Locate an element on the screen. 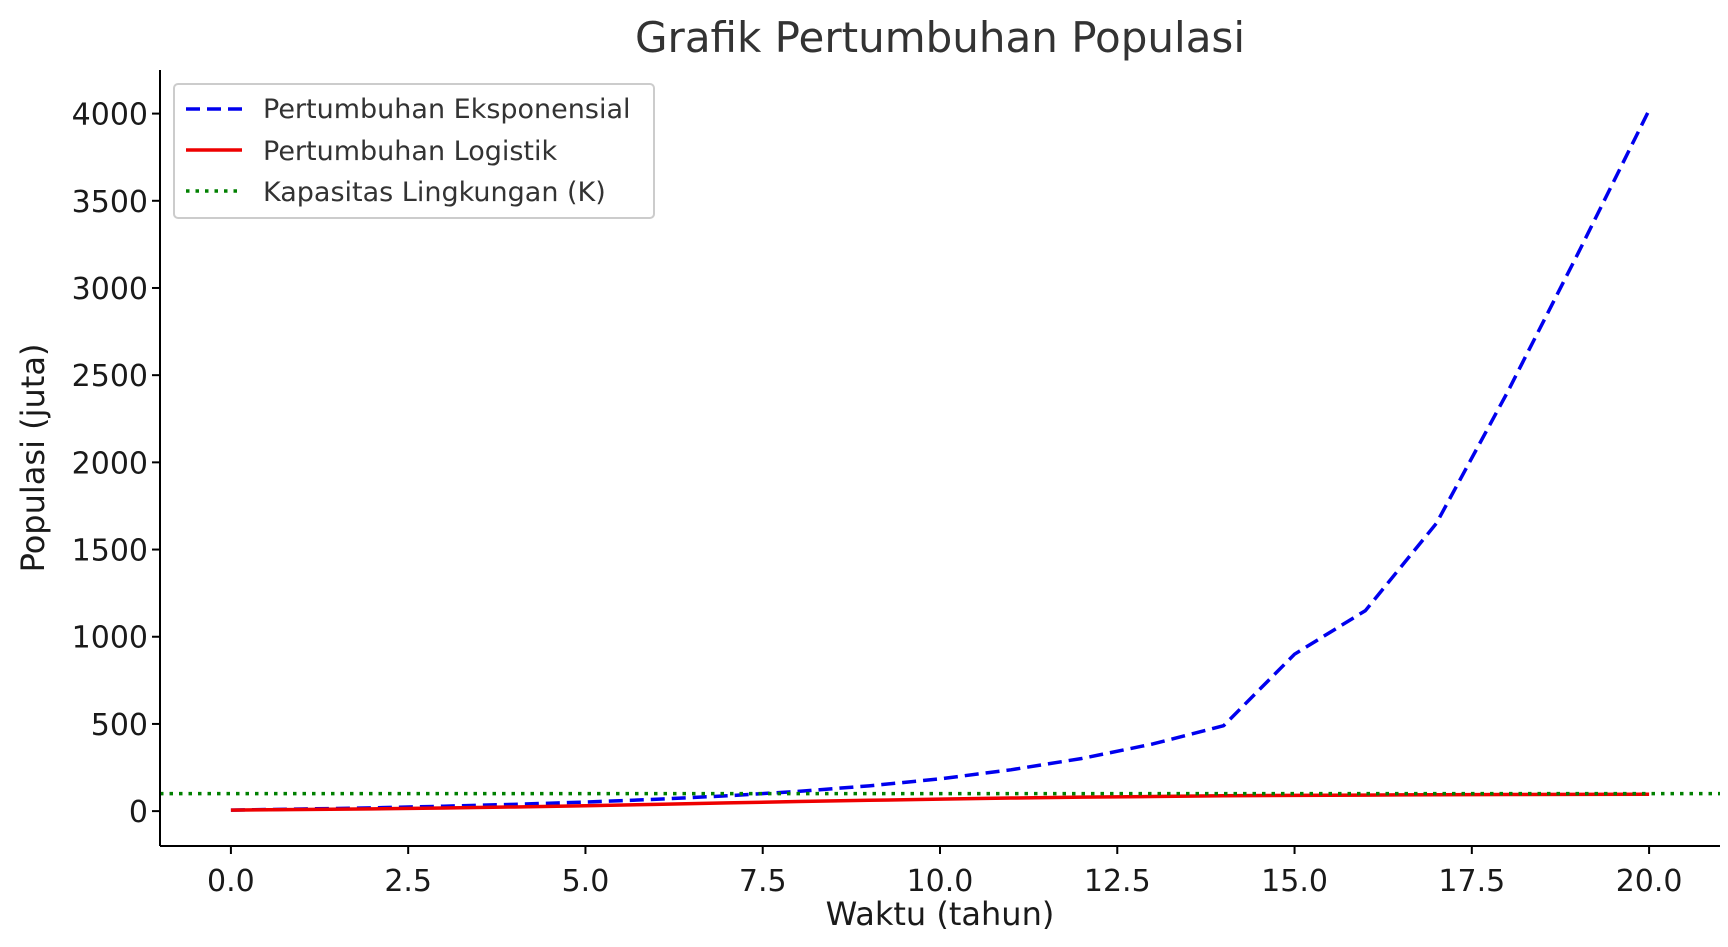 The image size is (1728, 947). y-tick-label: 2500 is located at coordinates (110, 376).